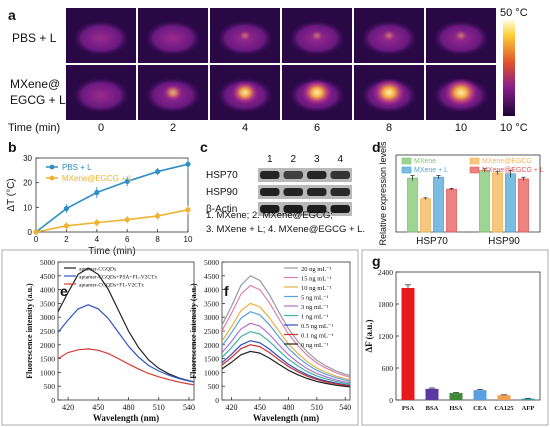  I want to click on y-tick-label: 20, so click(27, 183).